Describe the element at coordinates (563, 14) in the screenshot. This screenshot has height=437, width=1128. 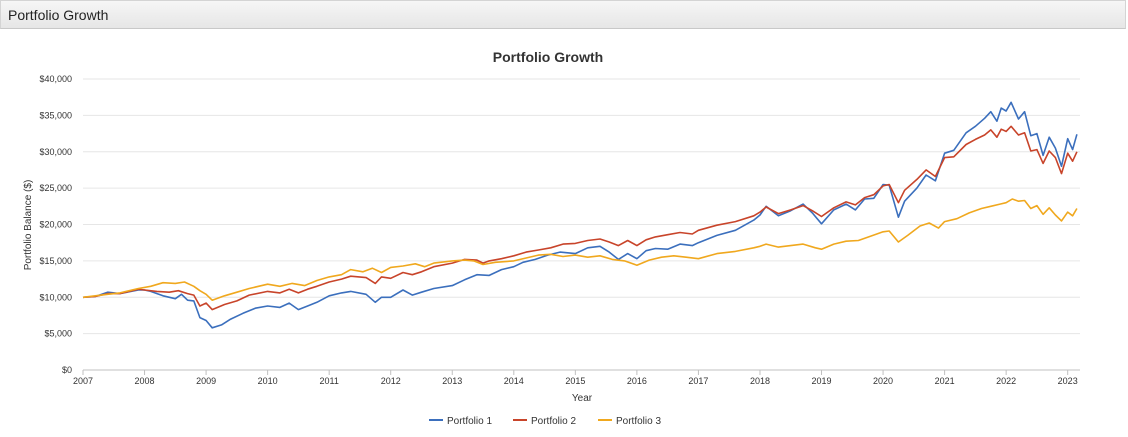
I see `panel-header: Portfolio Growth` at that location.